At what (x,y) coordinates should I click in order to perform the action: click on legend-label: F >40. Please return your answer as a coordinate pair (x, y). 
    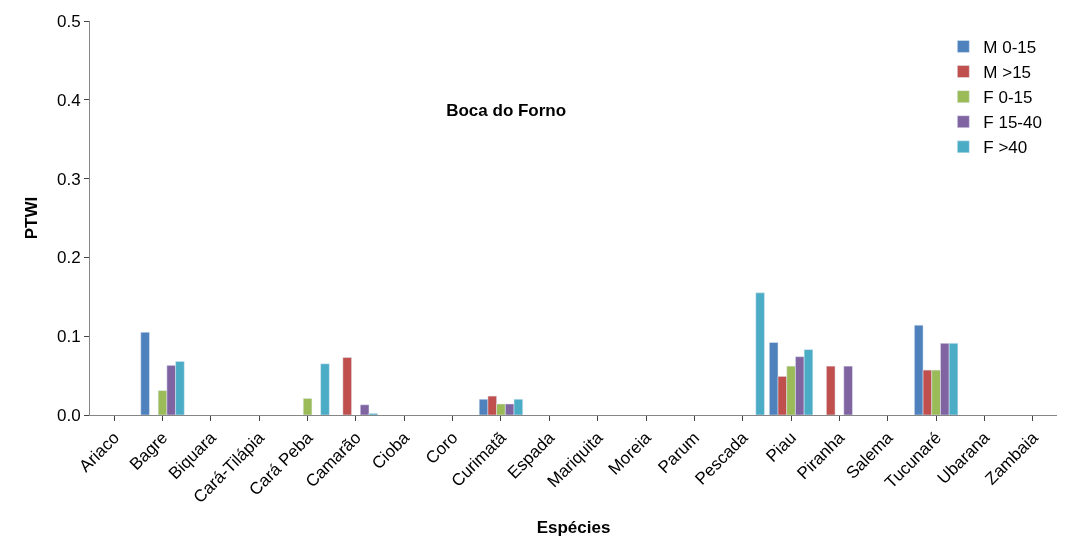
    Looking at the image, I should click on (1005, 148).